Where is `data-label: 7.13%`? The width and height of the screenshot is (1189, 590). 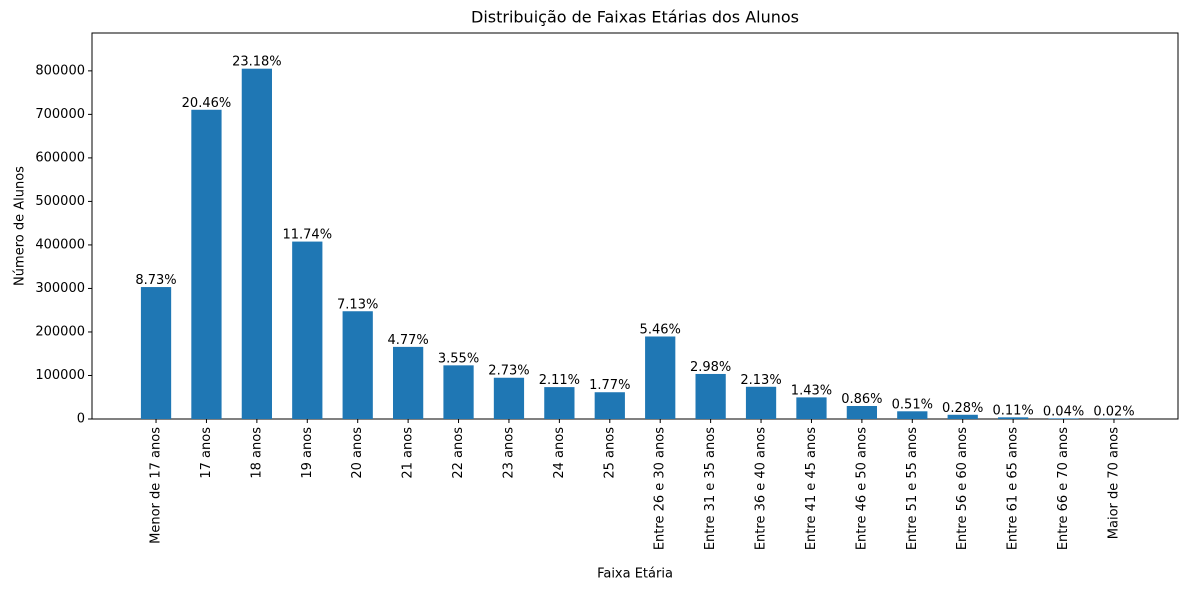
data-label: 7.13% is located at coordinates (357, 304).